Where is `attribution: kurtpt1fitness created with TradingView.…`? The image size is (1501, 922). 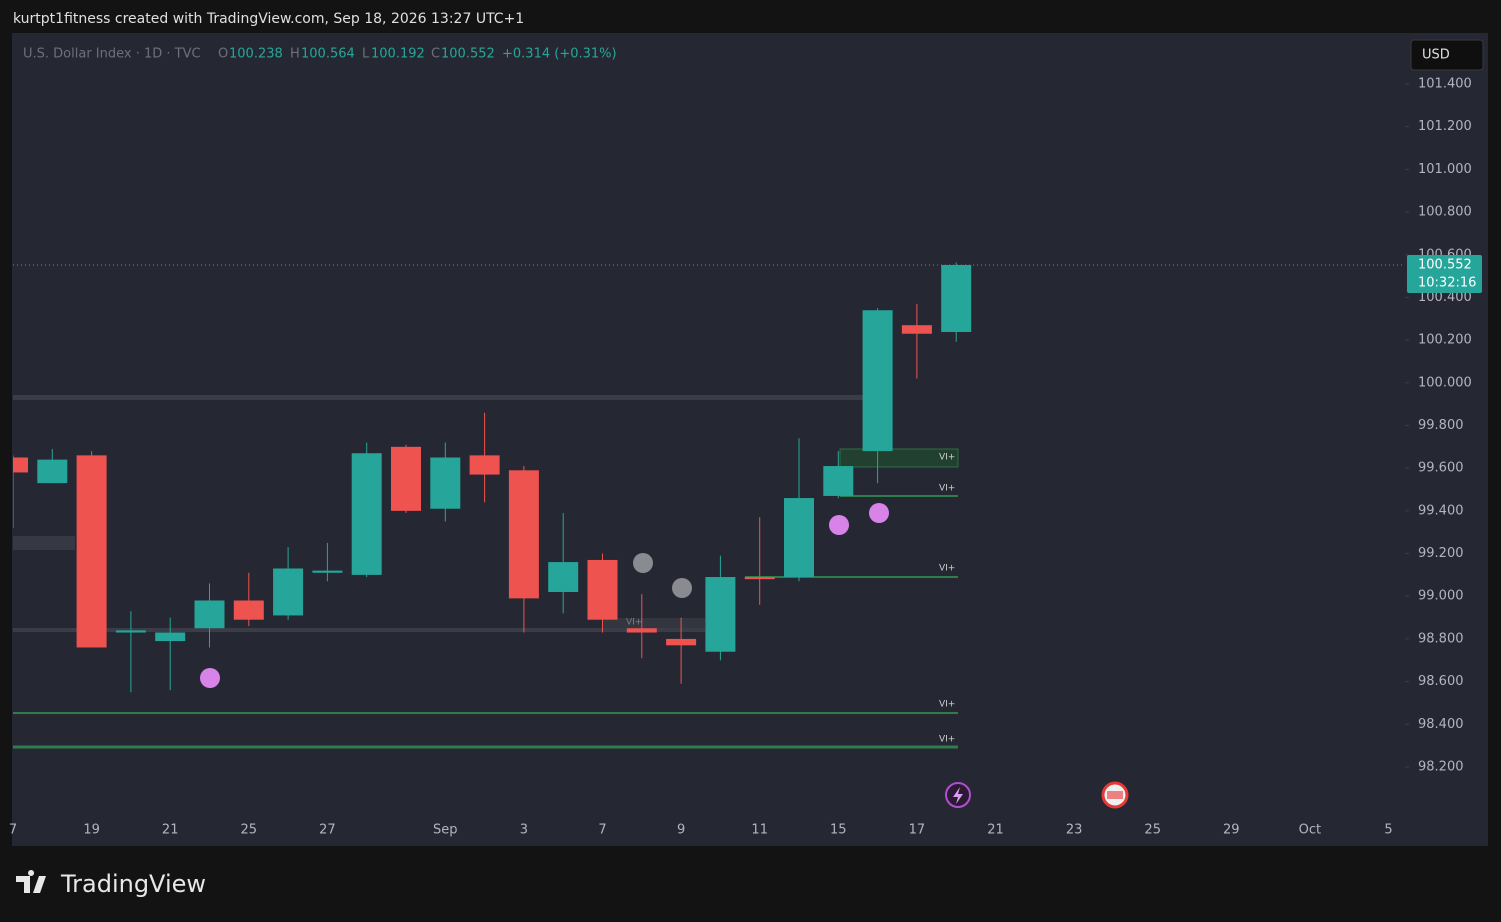
attribution: kurtpt1fitness created with TradingView.… is located at coordinates (268, 19).